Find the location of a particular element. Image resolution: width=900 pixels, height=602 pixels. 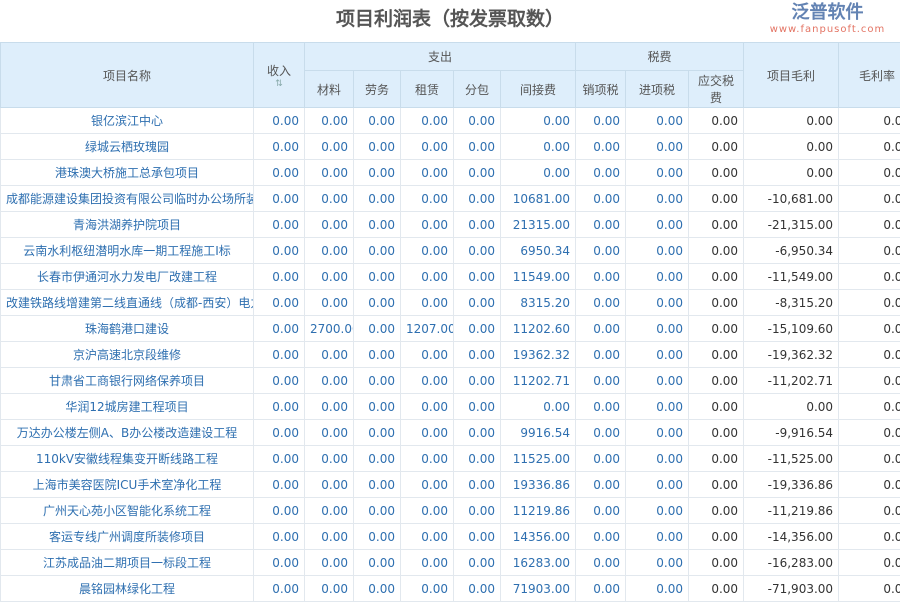

cell-project-name: 港珠澳大桥施工总承包项目 is located at coordinates (127, 173).